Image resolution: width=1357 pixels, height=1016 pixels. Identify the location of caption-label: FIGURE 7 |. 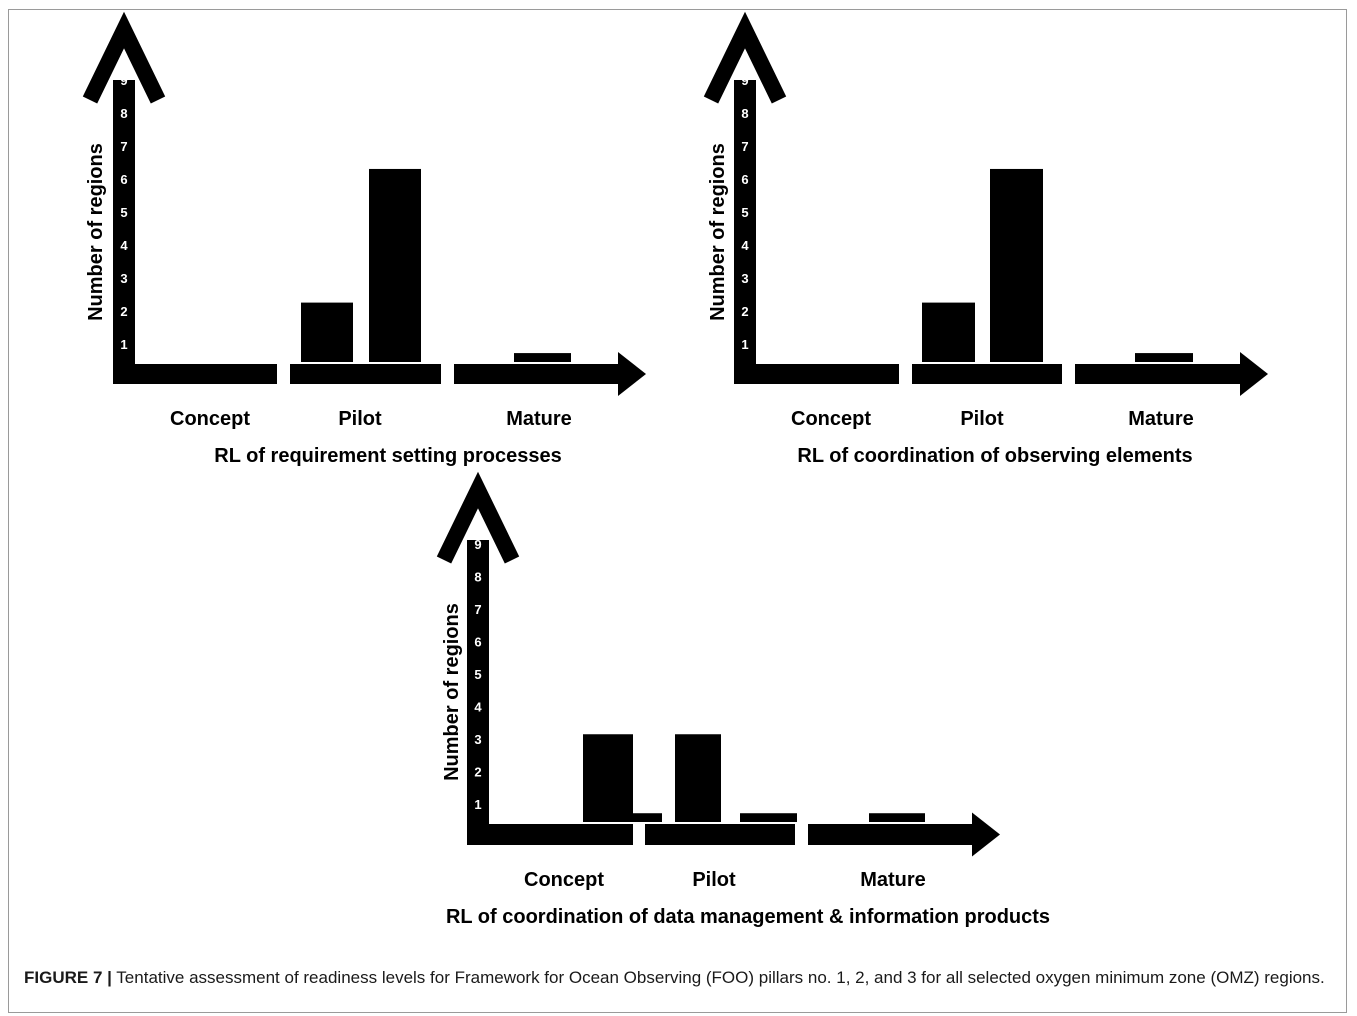
(68, 977).